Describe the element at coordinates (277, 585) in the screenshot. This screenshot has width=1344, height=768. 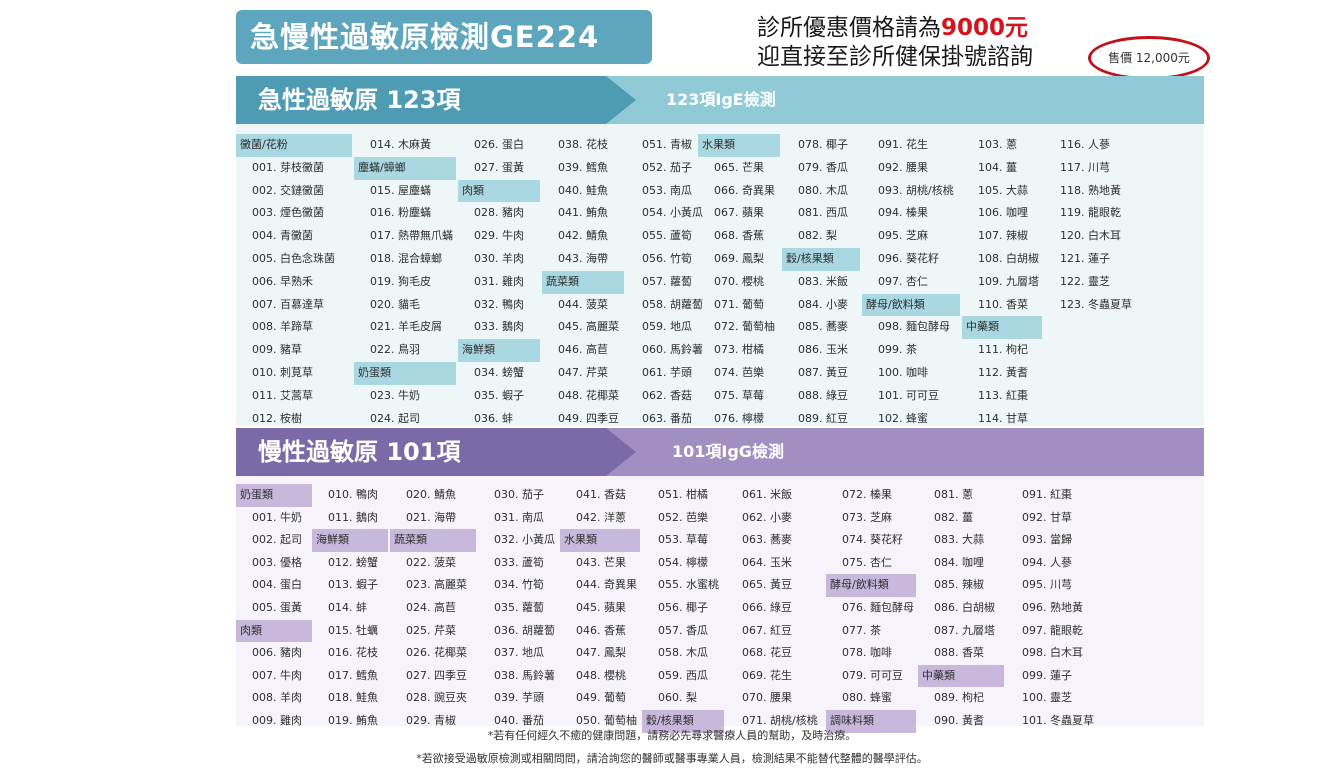
I see `allergen-item: 004. 蛋白` at that location.